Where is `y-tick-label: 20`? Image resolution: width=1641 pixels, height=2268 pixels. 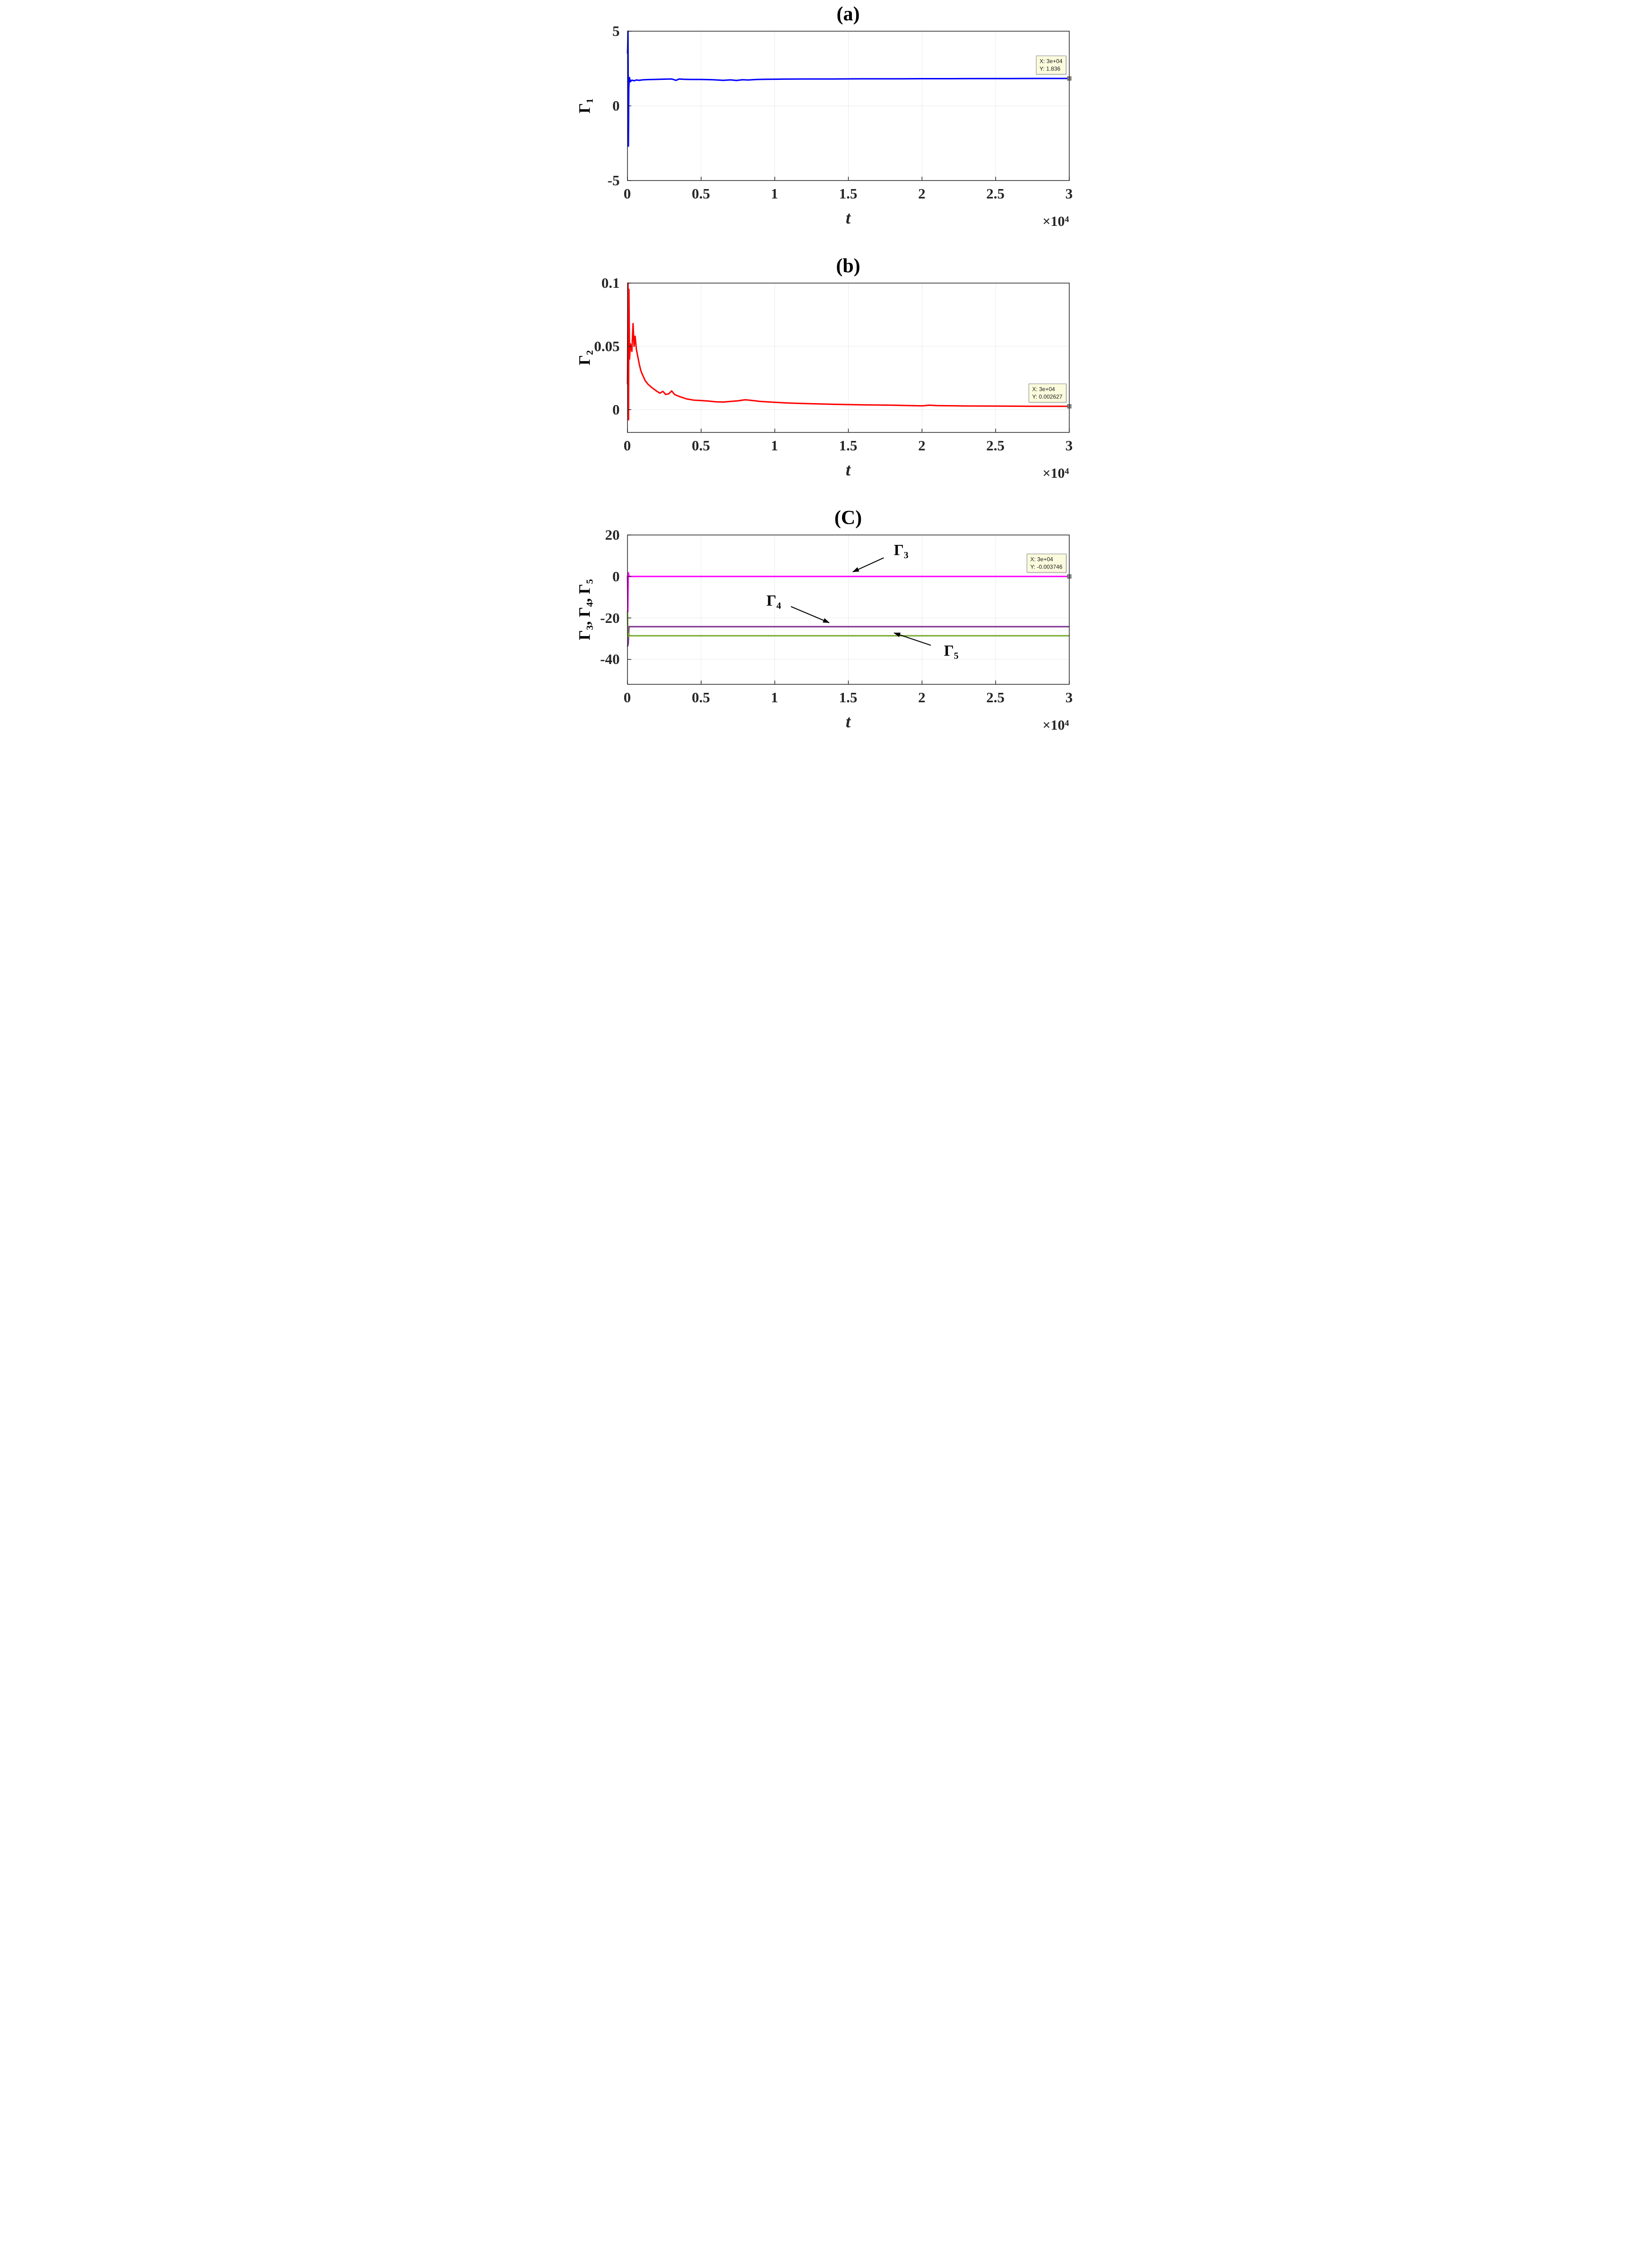 y-tick-label: 20 is located at coordinates (612, 534).